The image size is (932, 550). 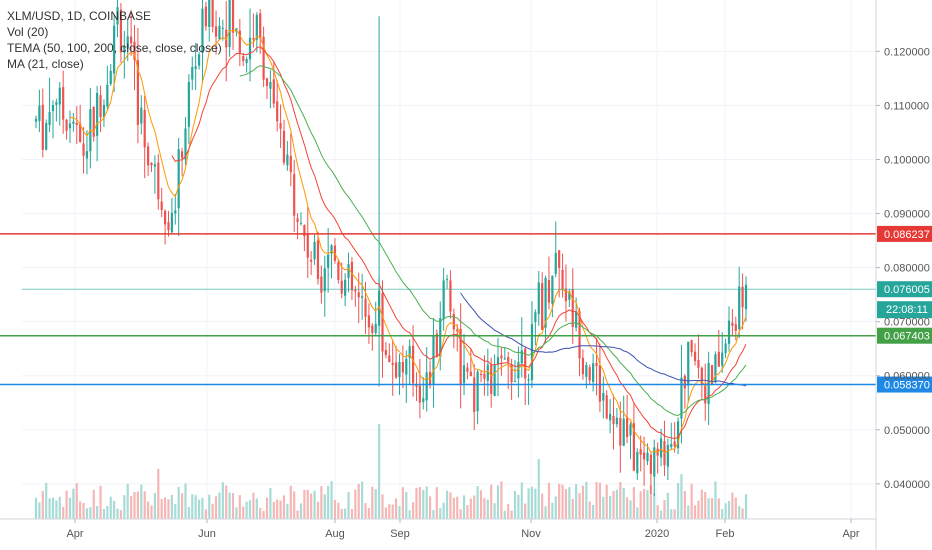 I want to click on legend-symbol: XLM/USD, 1D, COINBASE, so click(x=79, y=16).